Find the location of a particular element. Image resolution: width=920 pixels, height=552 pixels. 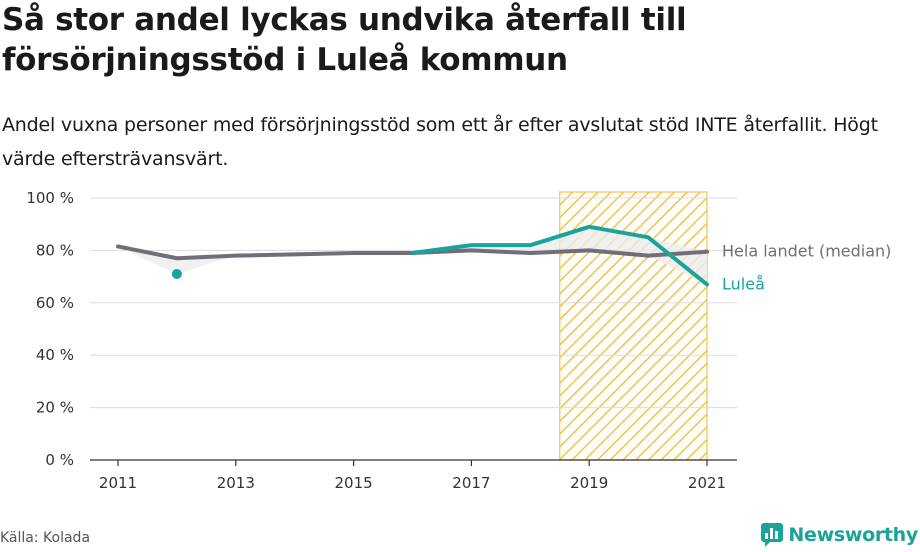

x-tick-label: 2021 is located at coordinates (707, 483).